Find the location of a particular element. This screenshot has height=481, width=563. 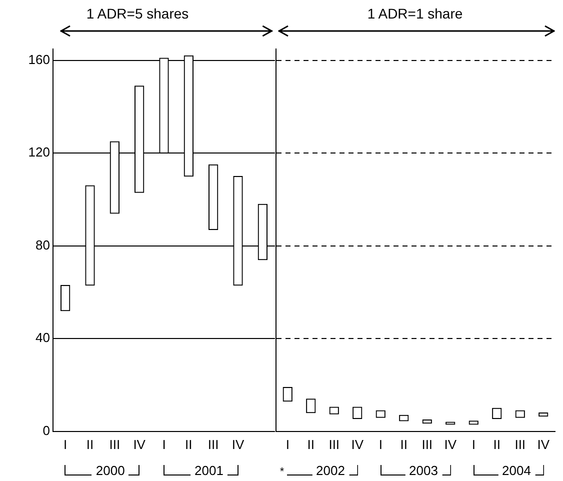

text: 2001 is located at coordinates (209, 470).